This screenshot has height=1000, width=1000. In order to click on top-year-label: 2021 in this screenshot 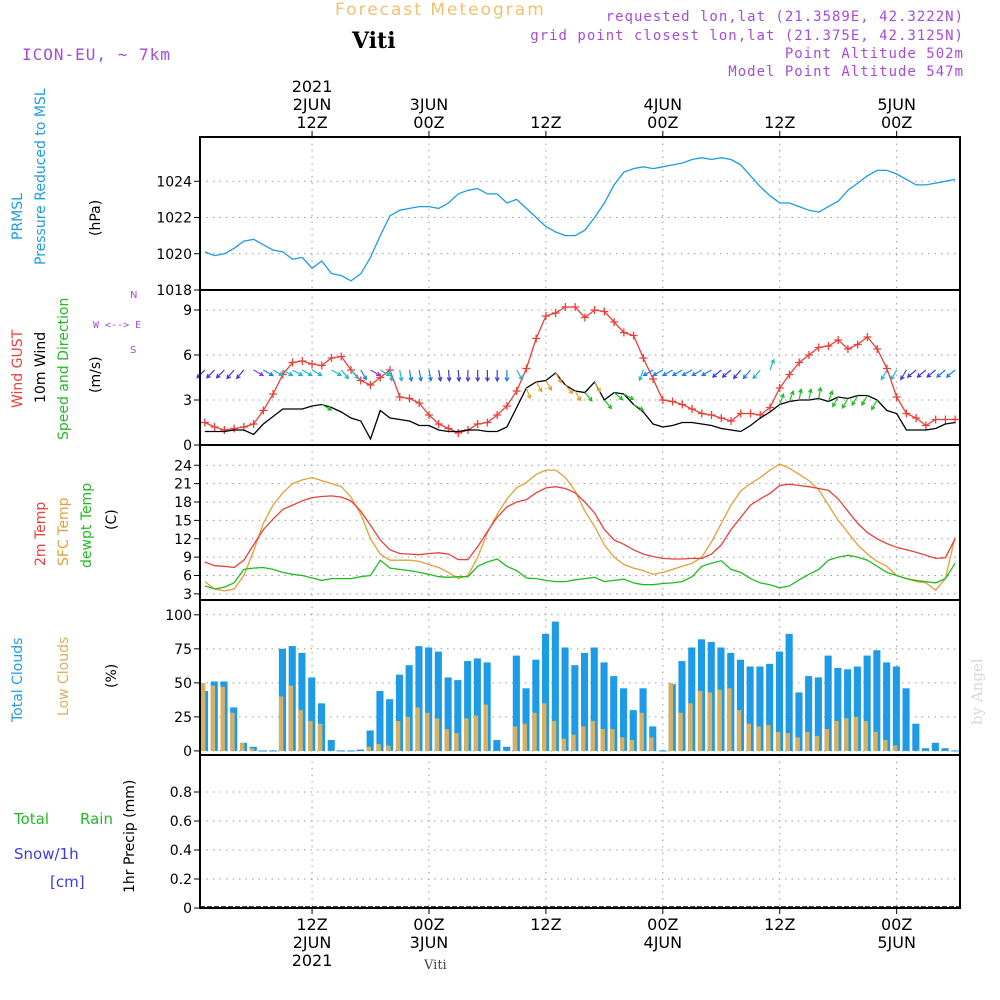, I will do `click(312, 86)`.